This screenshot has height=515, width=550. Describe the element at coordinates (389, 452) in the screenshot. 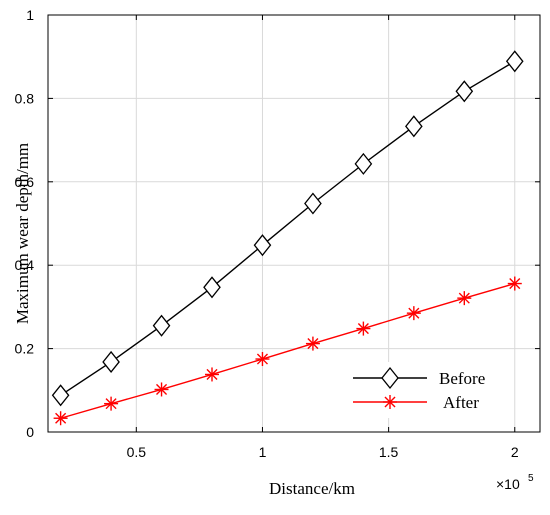

I see `x-tick-label: 1.5` at that location.